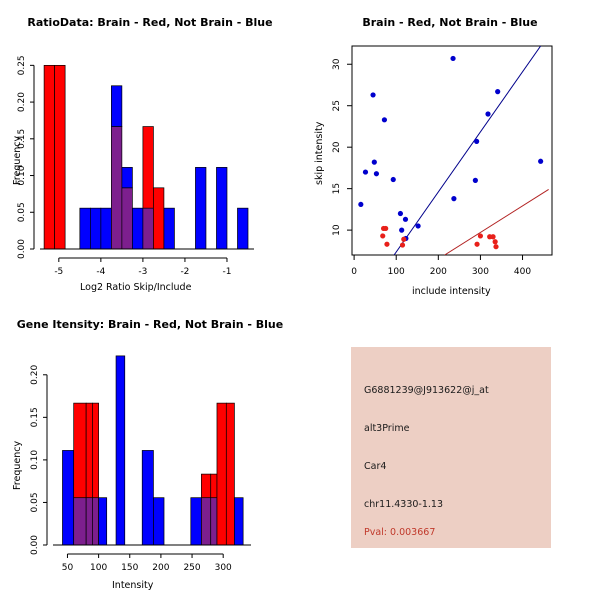 This screenshot has height=600, width=600. Describe the element at coordinates (337, 230) in the screenshot. I see `y-tick-label: 10` at that location.